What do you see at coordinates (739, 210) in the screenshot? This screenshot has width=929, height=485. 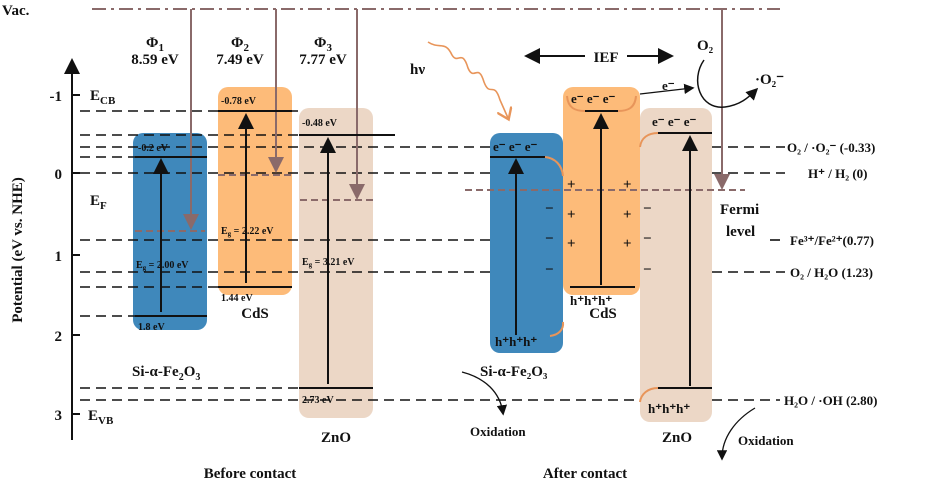 I see `fermi-label: Fermi` at bounding box center [739, 210].